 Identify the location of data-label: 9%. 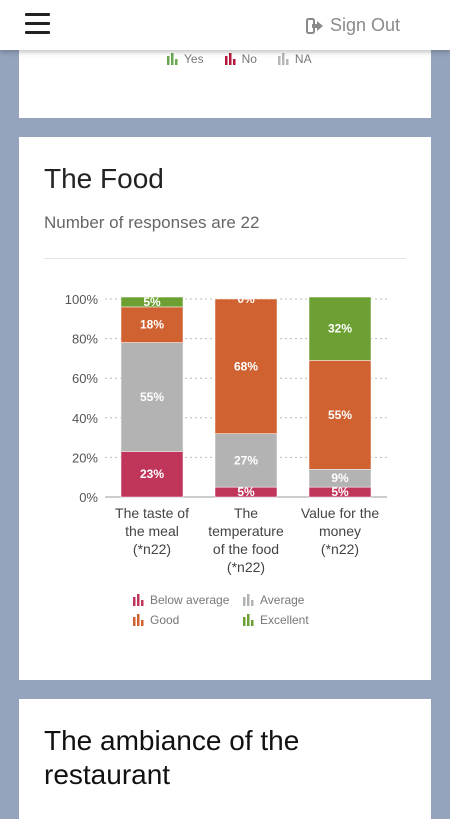
(340, 478).